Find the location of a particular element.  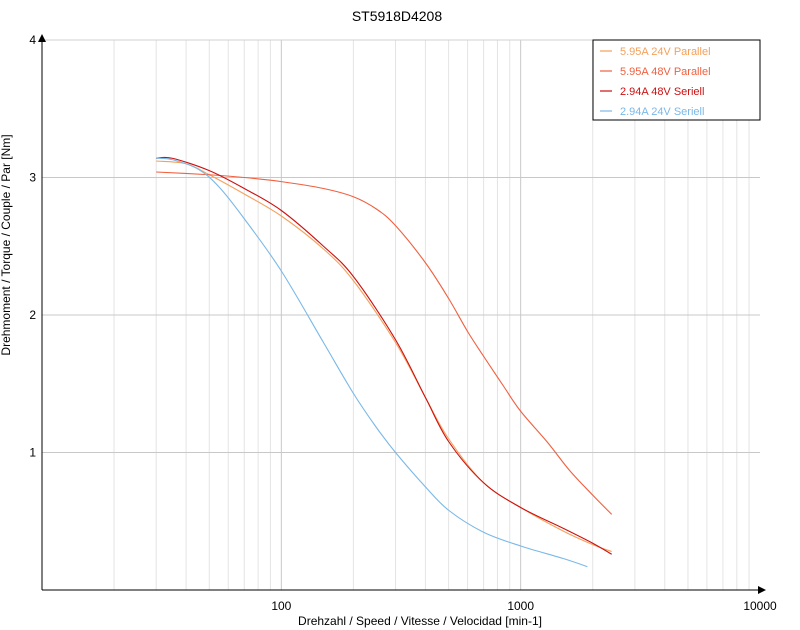

x-axis-arrow is located at coordinates (762, 590).